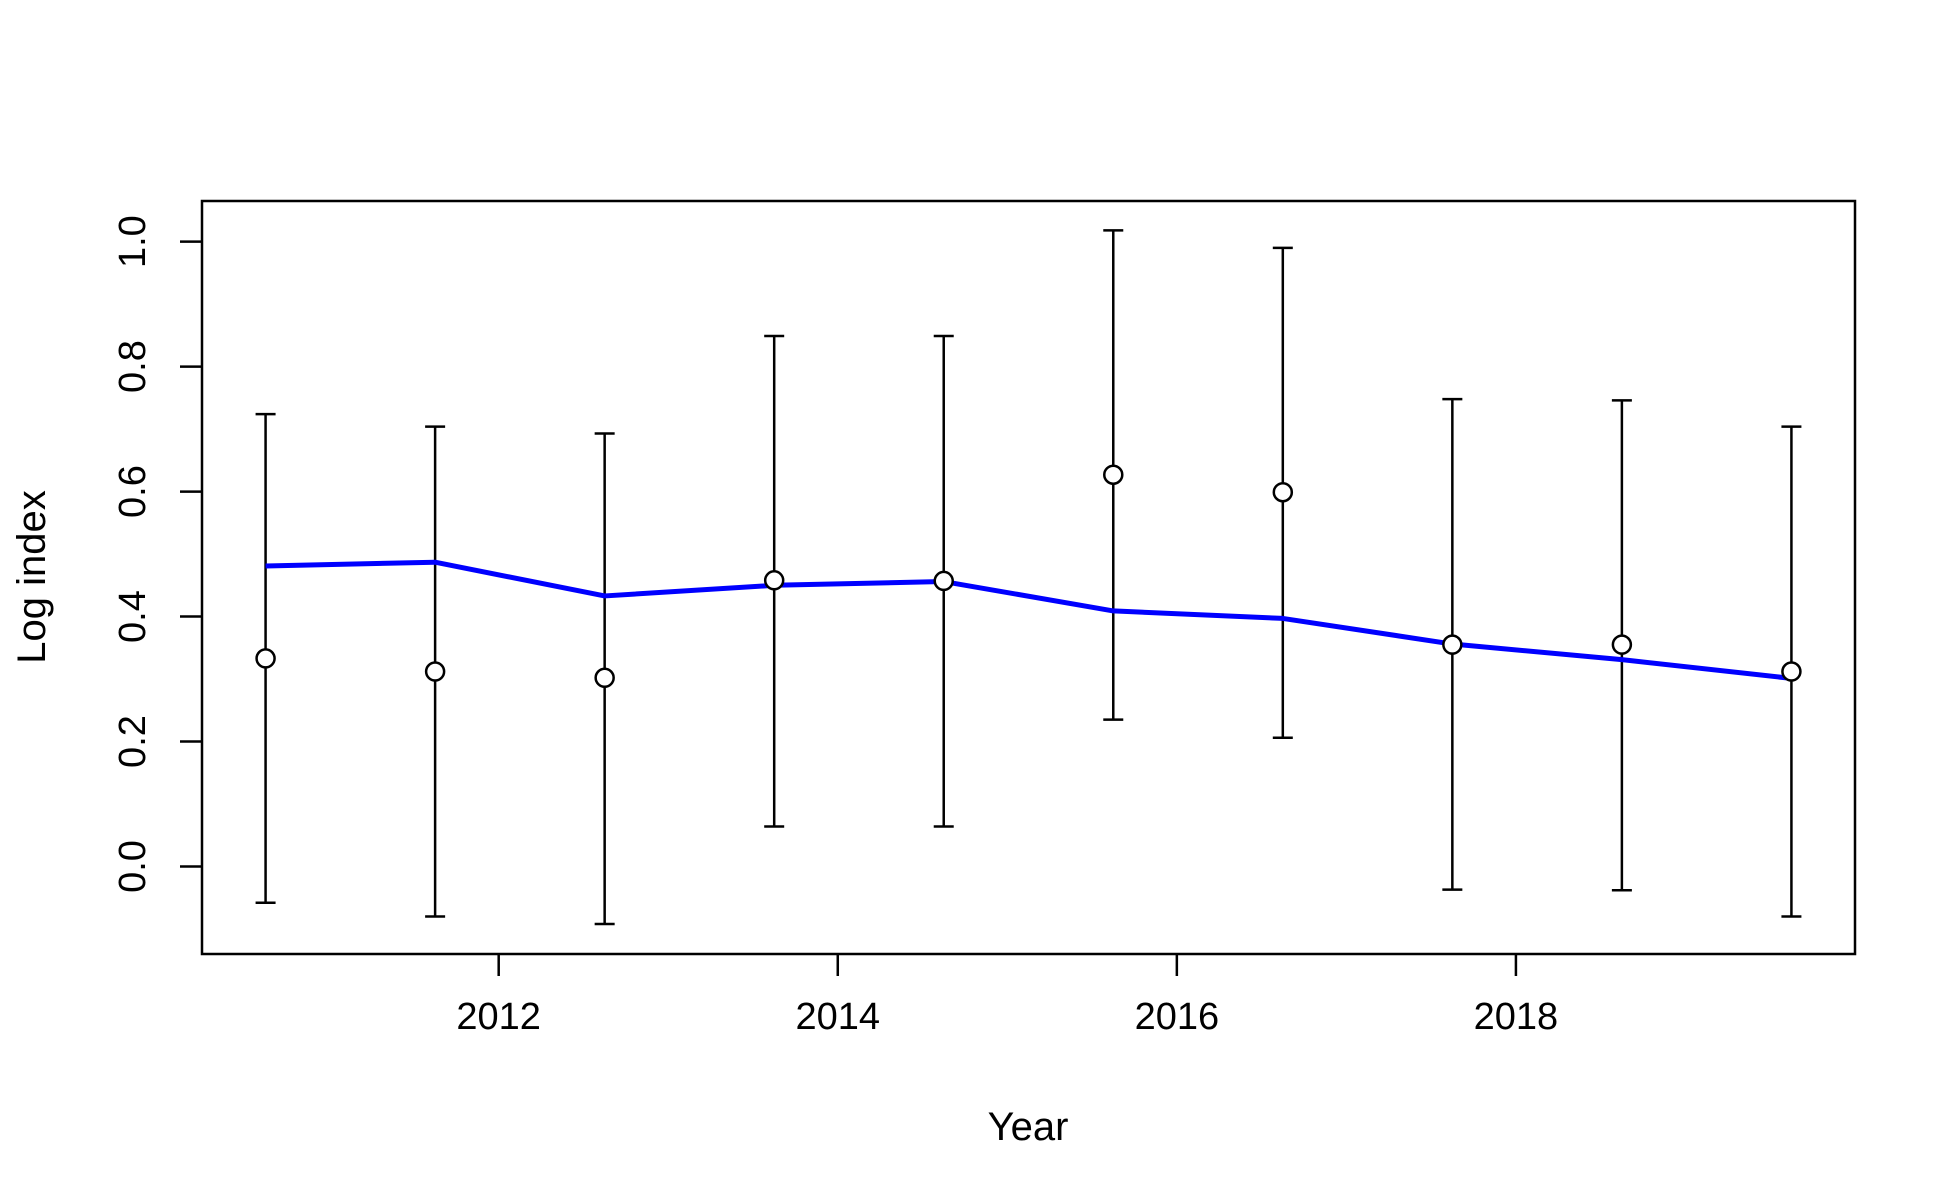  Describe the element at coordinates (133, 616) in the screenshot. I see `y-tick-label-2: 0.4` at that location.